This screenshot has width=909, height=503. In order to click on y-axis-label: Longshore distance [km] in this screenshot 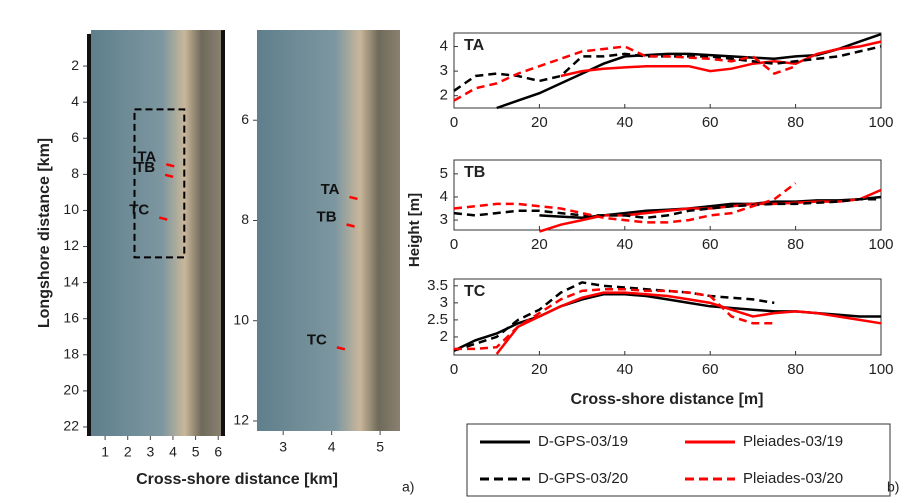, I will do `click(44, 233)`.